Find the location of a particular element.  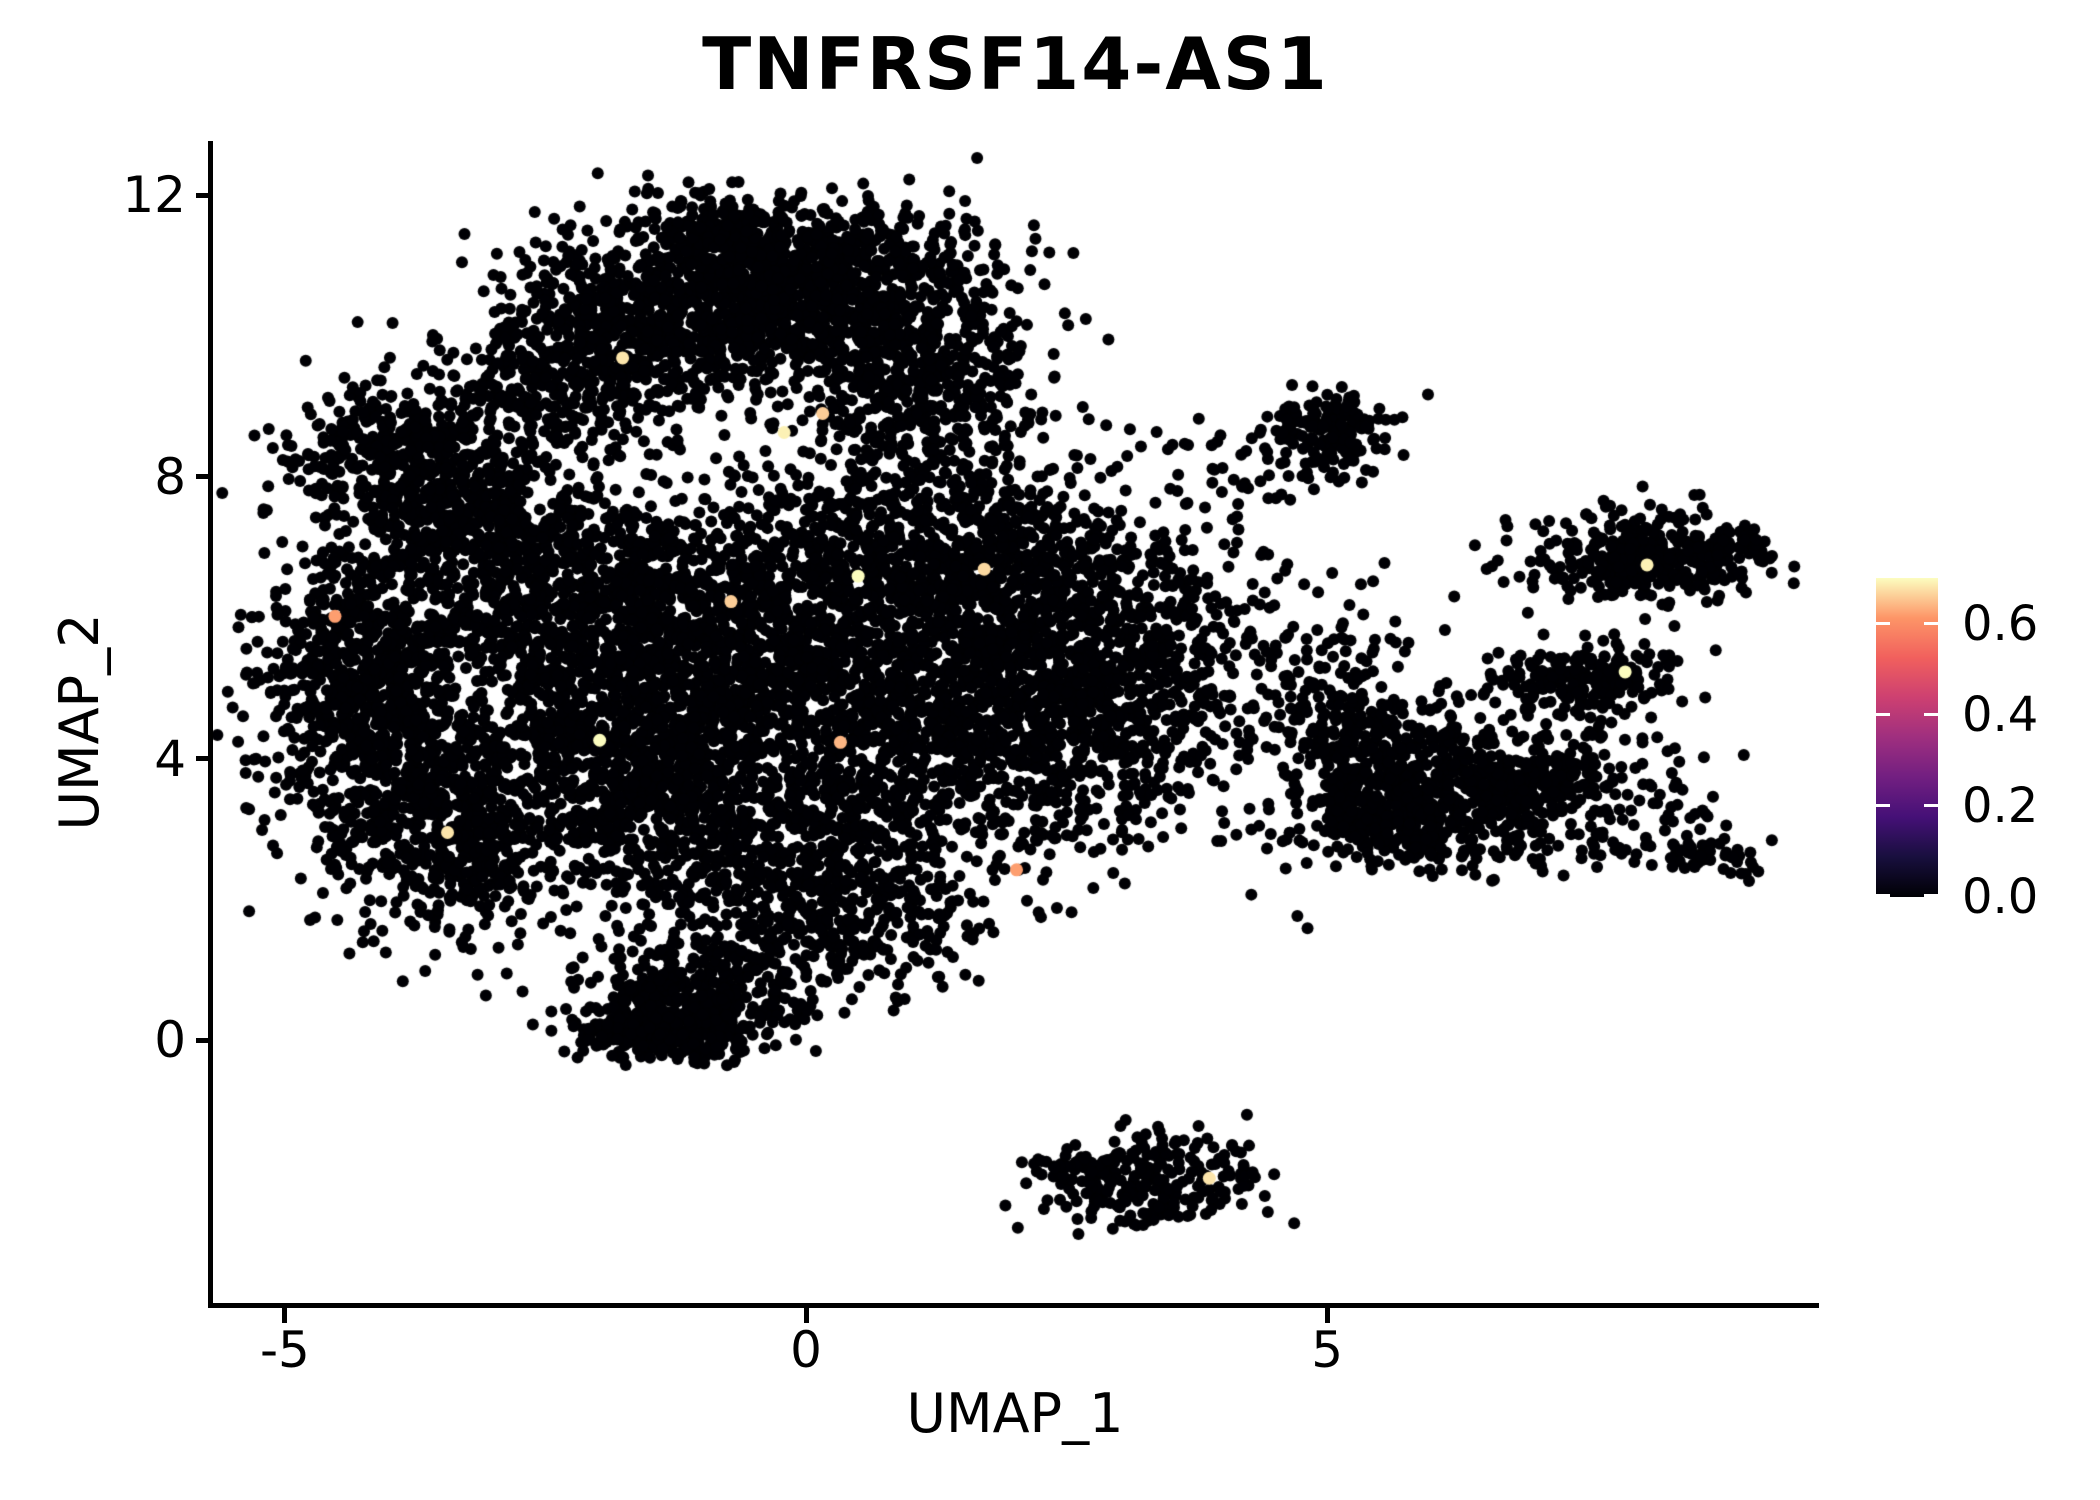

colorbar-tick-label-06: 0.6 is located at coordinates (2000, 623).